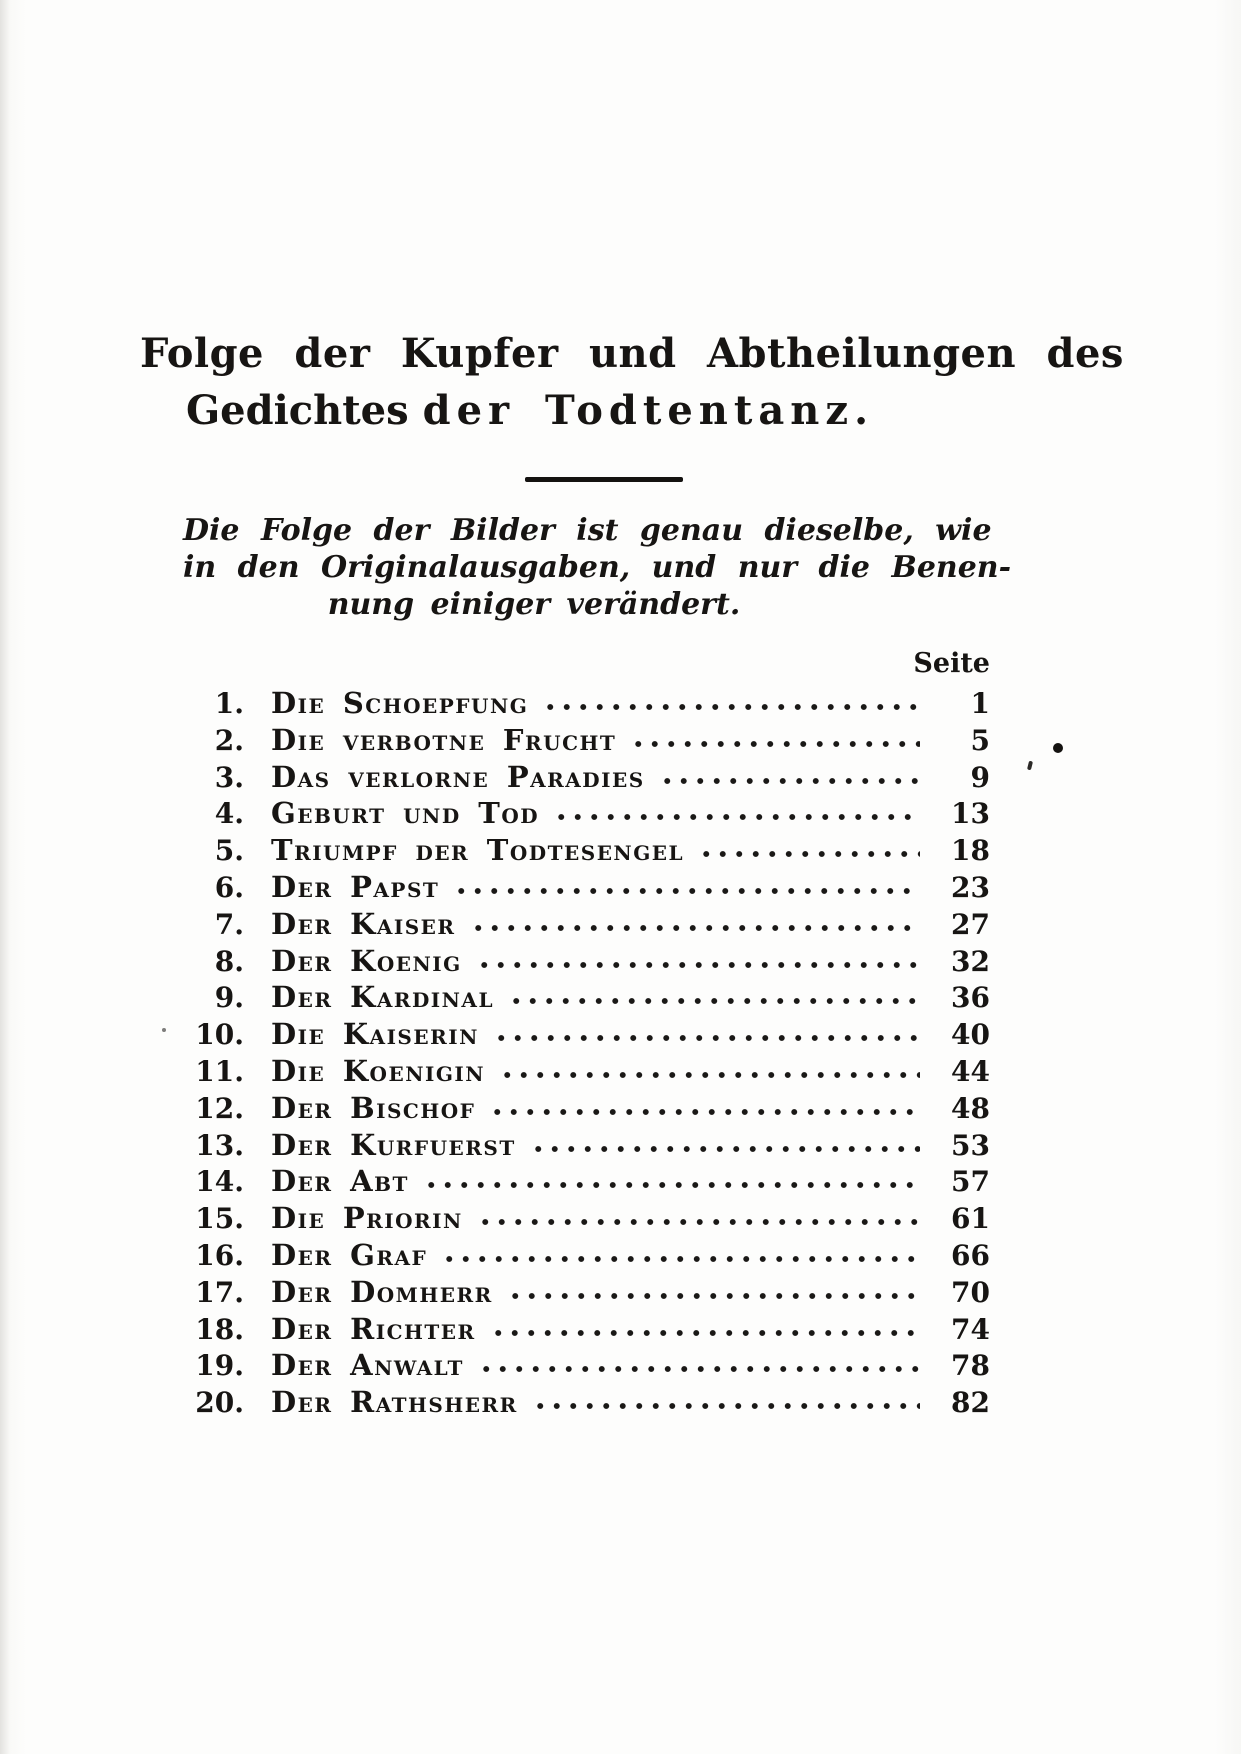  Describe the element at coordinates (970, 851) in the screenshot. I see `toc-entry-page: 18` at that location.